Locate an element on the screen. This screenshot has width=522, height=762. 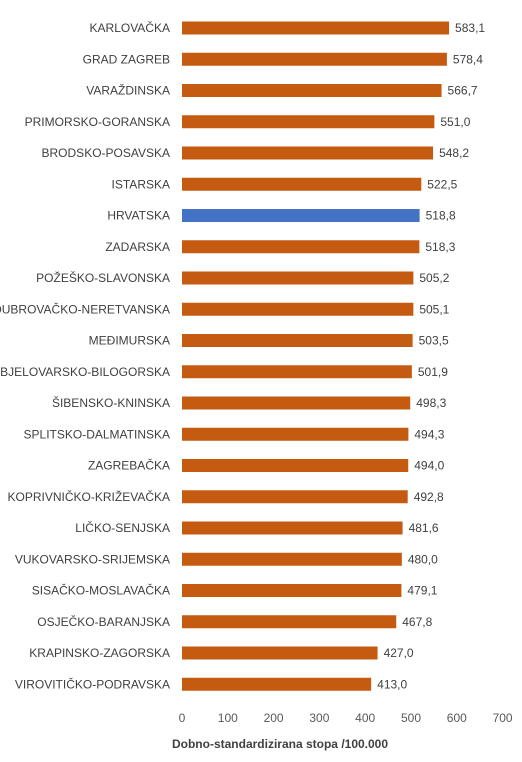
category-label: BJELOVARSKO-BILOGORSKA is located at coordinates (85, 372).